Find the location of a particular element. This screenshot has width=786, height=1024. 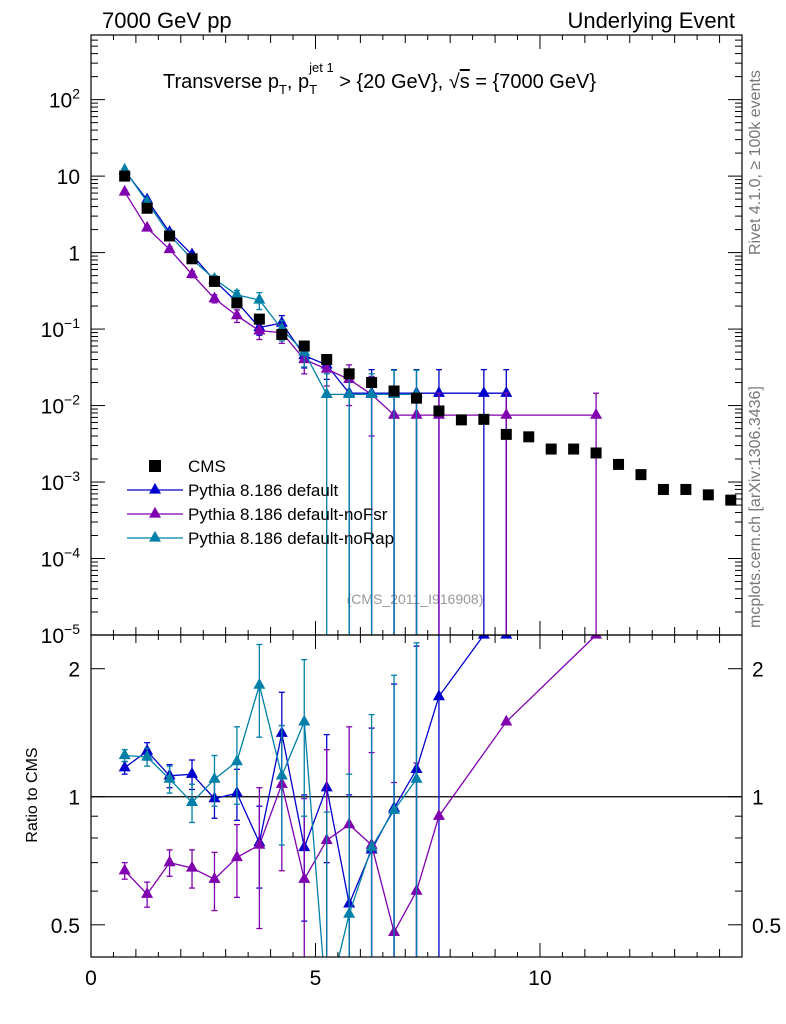

ratio-y-tick-label: 2 is located at coordinates (74, 670).